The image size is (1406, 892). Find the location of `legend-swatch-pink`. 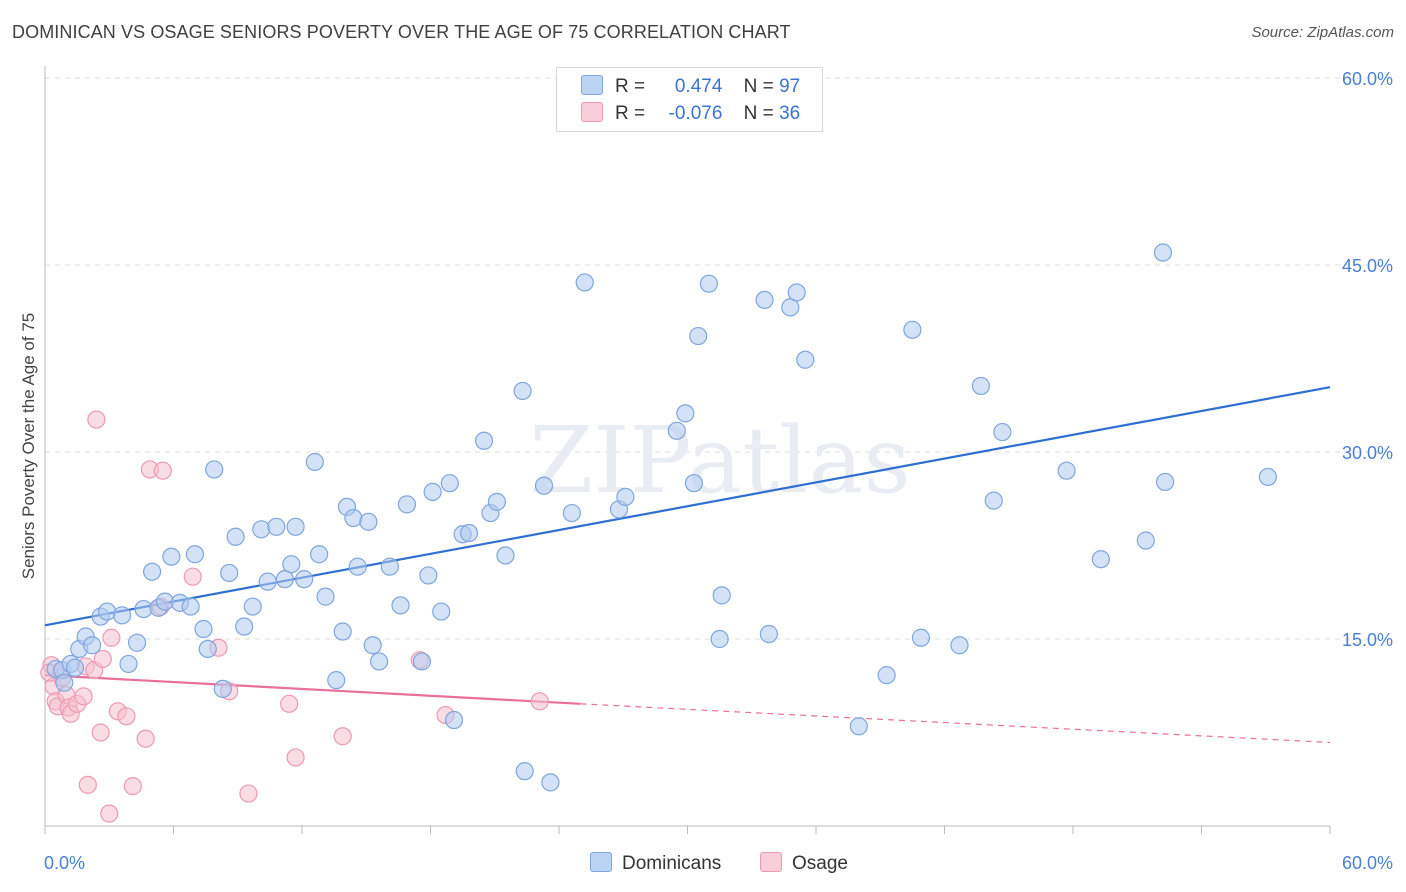

legend-swatch-pink is located at coordinates (592, 112).